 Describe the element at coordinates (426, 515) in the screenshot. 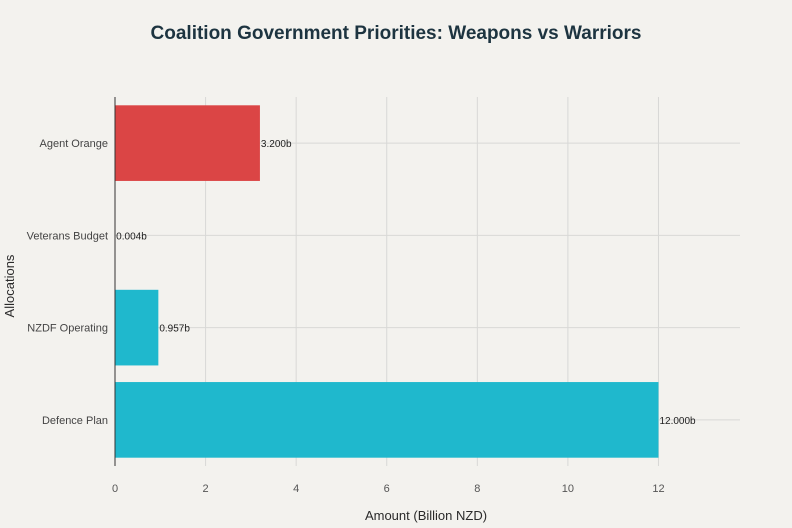

I see `x-axis-title: Amount (Billion NZD)` at that location.